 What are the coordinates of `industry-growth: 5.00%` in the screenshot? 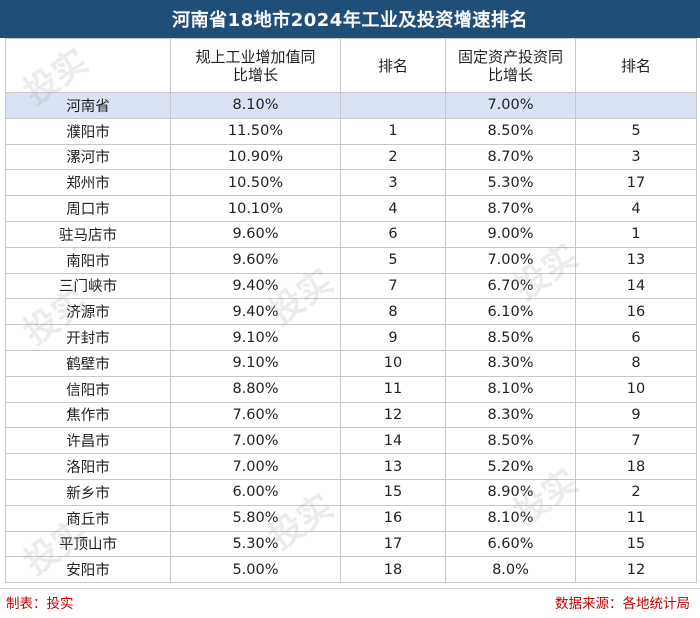 It's located at (255, 570).